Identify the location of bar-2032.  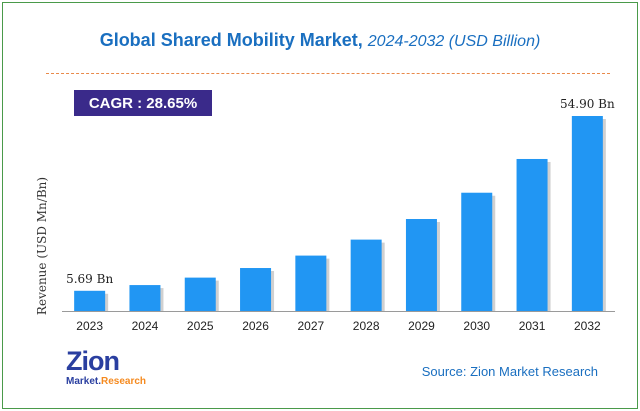
(587, 213).